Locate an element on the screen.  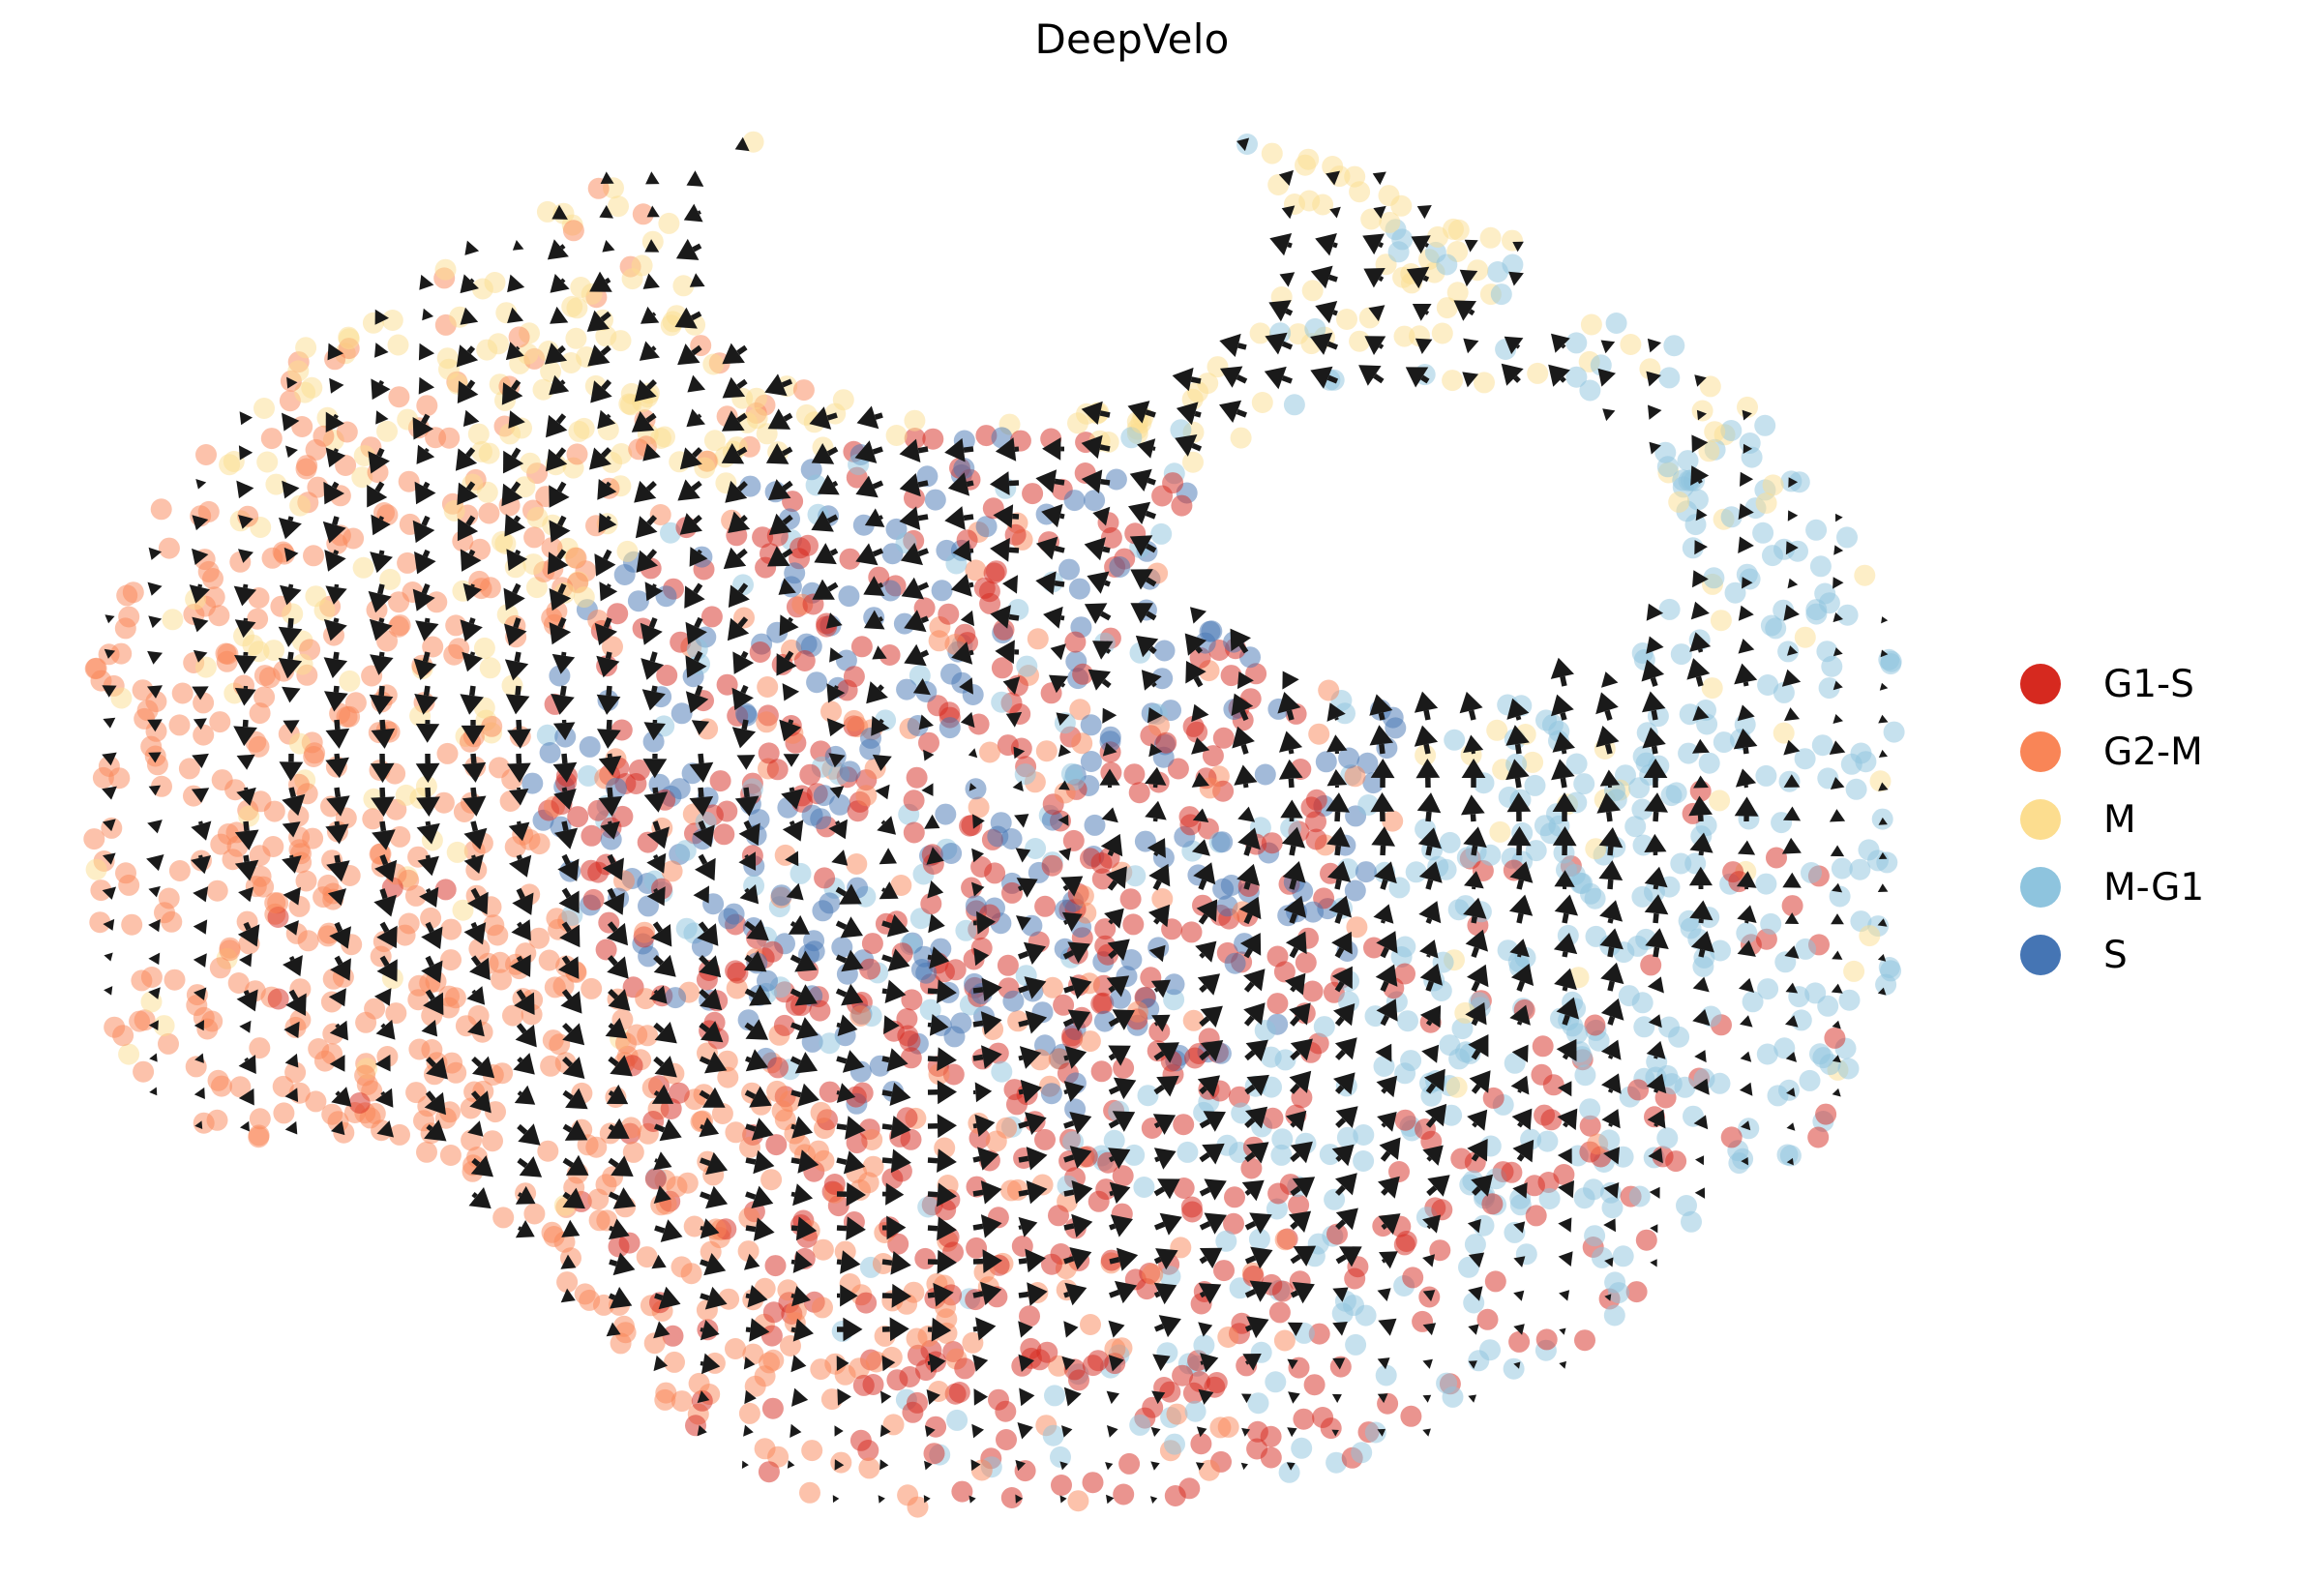
legend-item-g2-m: G2-M is located at coordinates (2165, 752).